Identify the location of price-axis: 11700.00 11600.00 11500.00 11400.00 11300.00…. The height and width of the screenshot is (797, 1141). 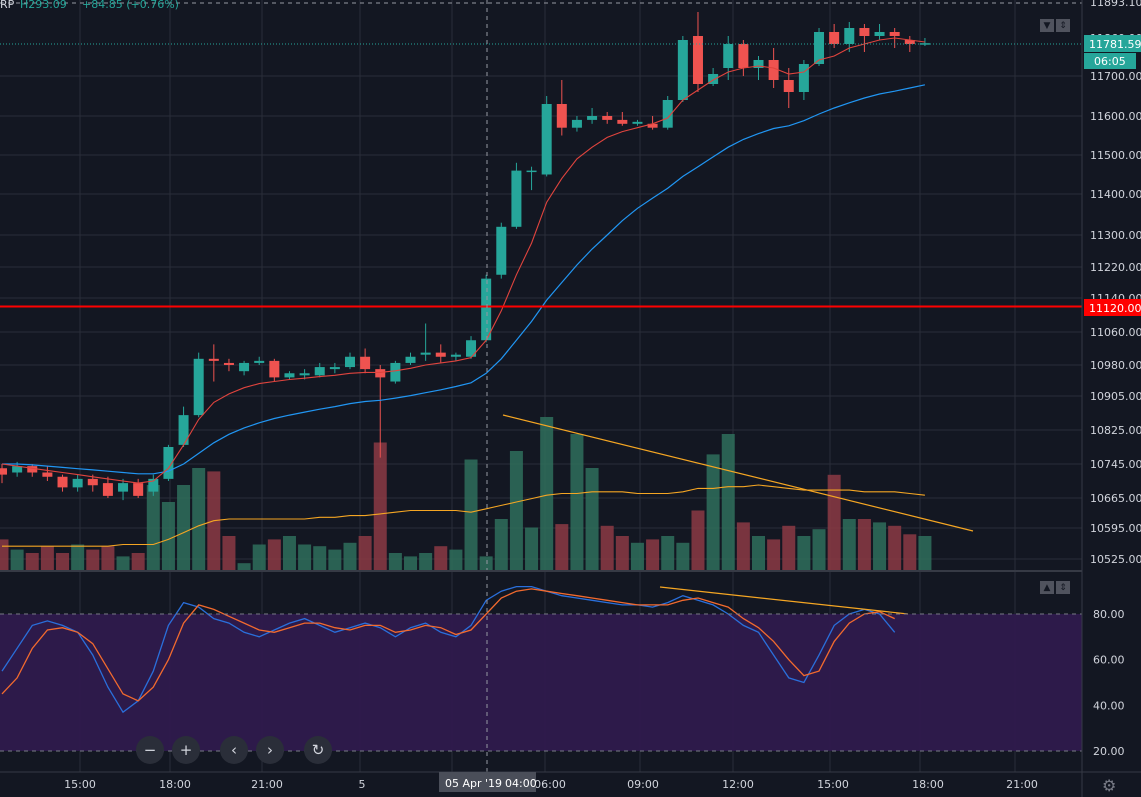
(1115, 318).